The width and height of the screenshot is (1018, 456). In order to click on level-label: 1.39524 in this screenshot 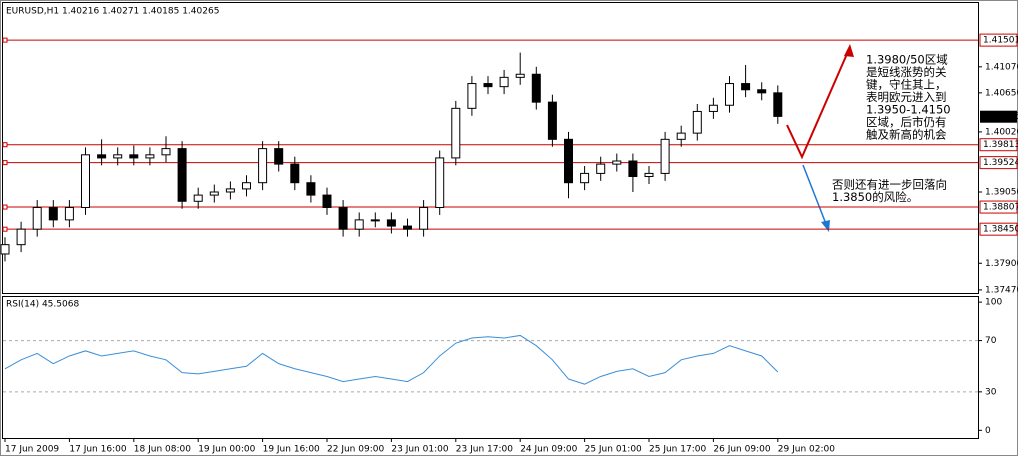, I will do `click(1000, 163)`.